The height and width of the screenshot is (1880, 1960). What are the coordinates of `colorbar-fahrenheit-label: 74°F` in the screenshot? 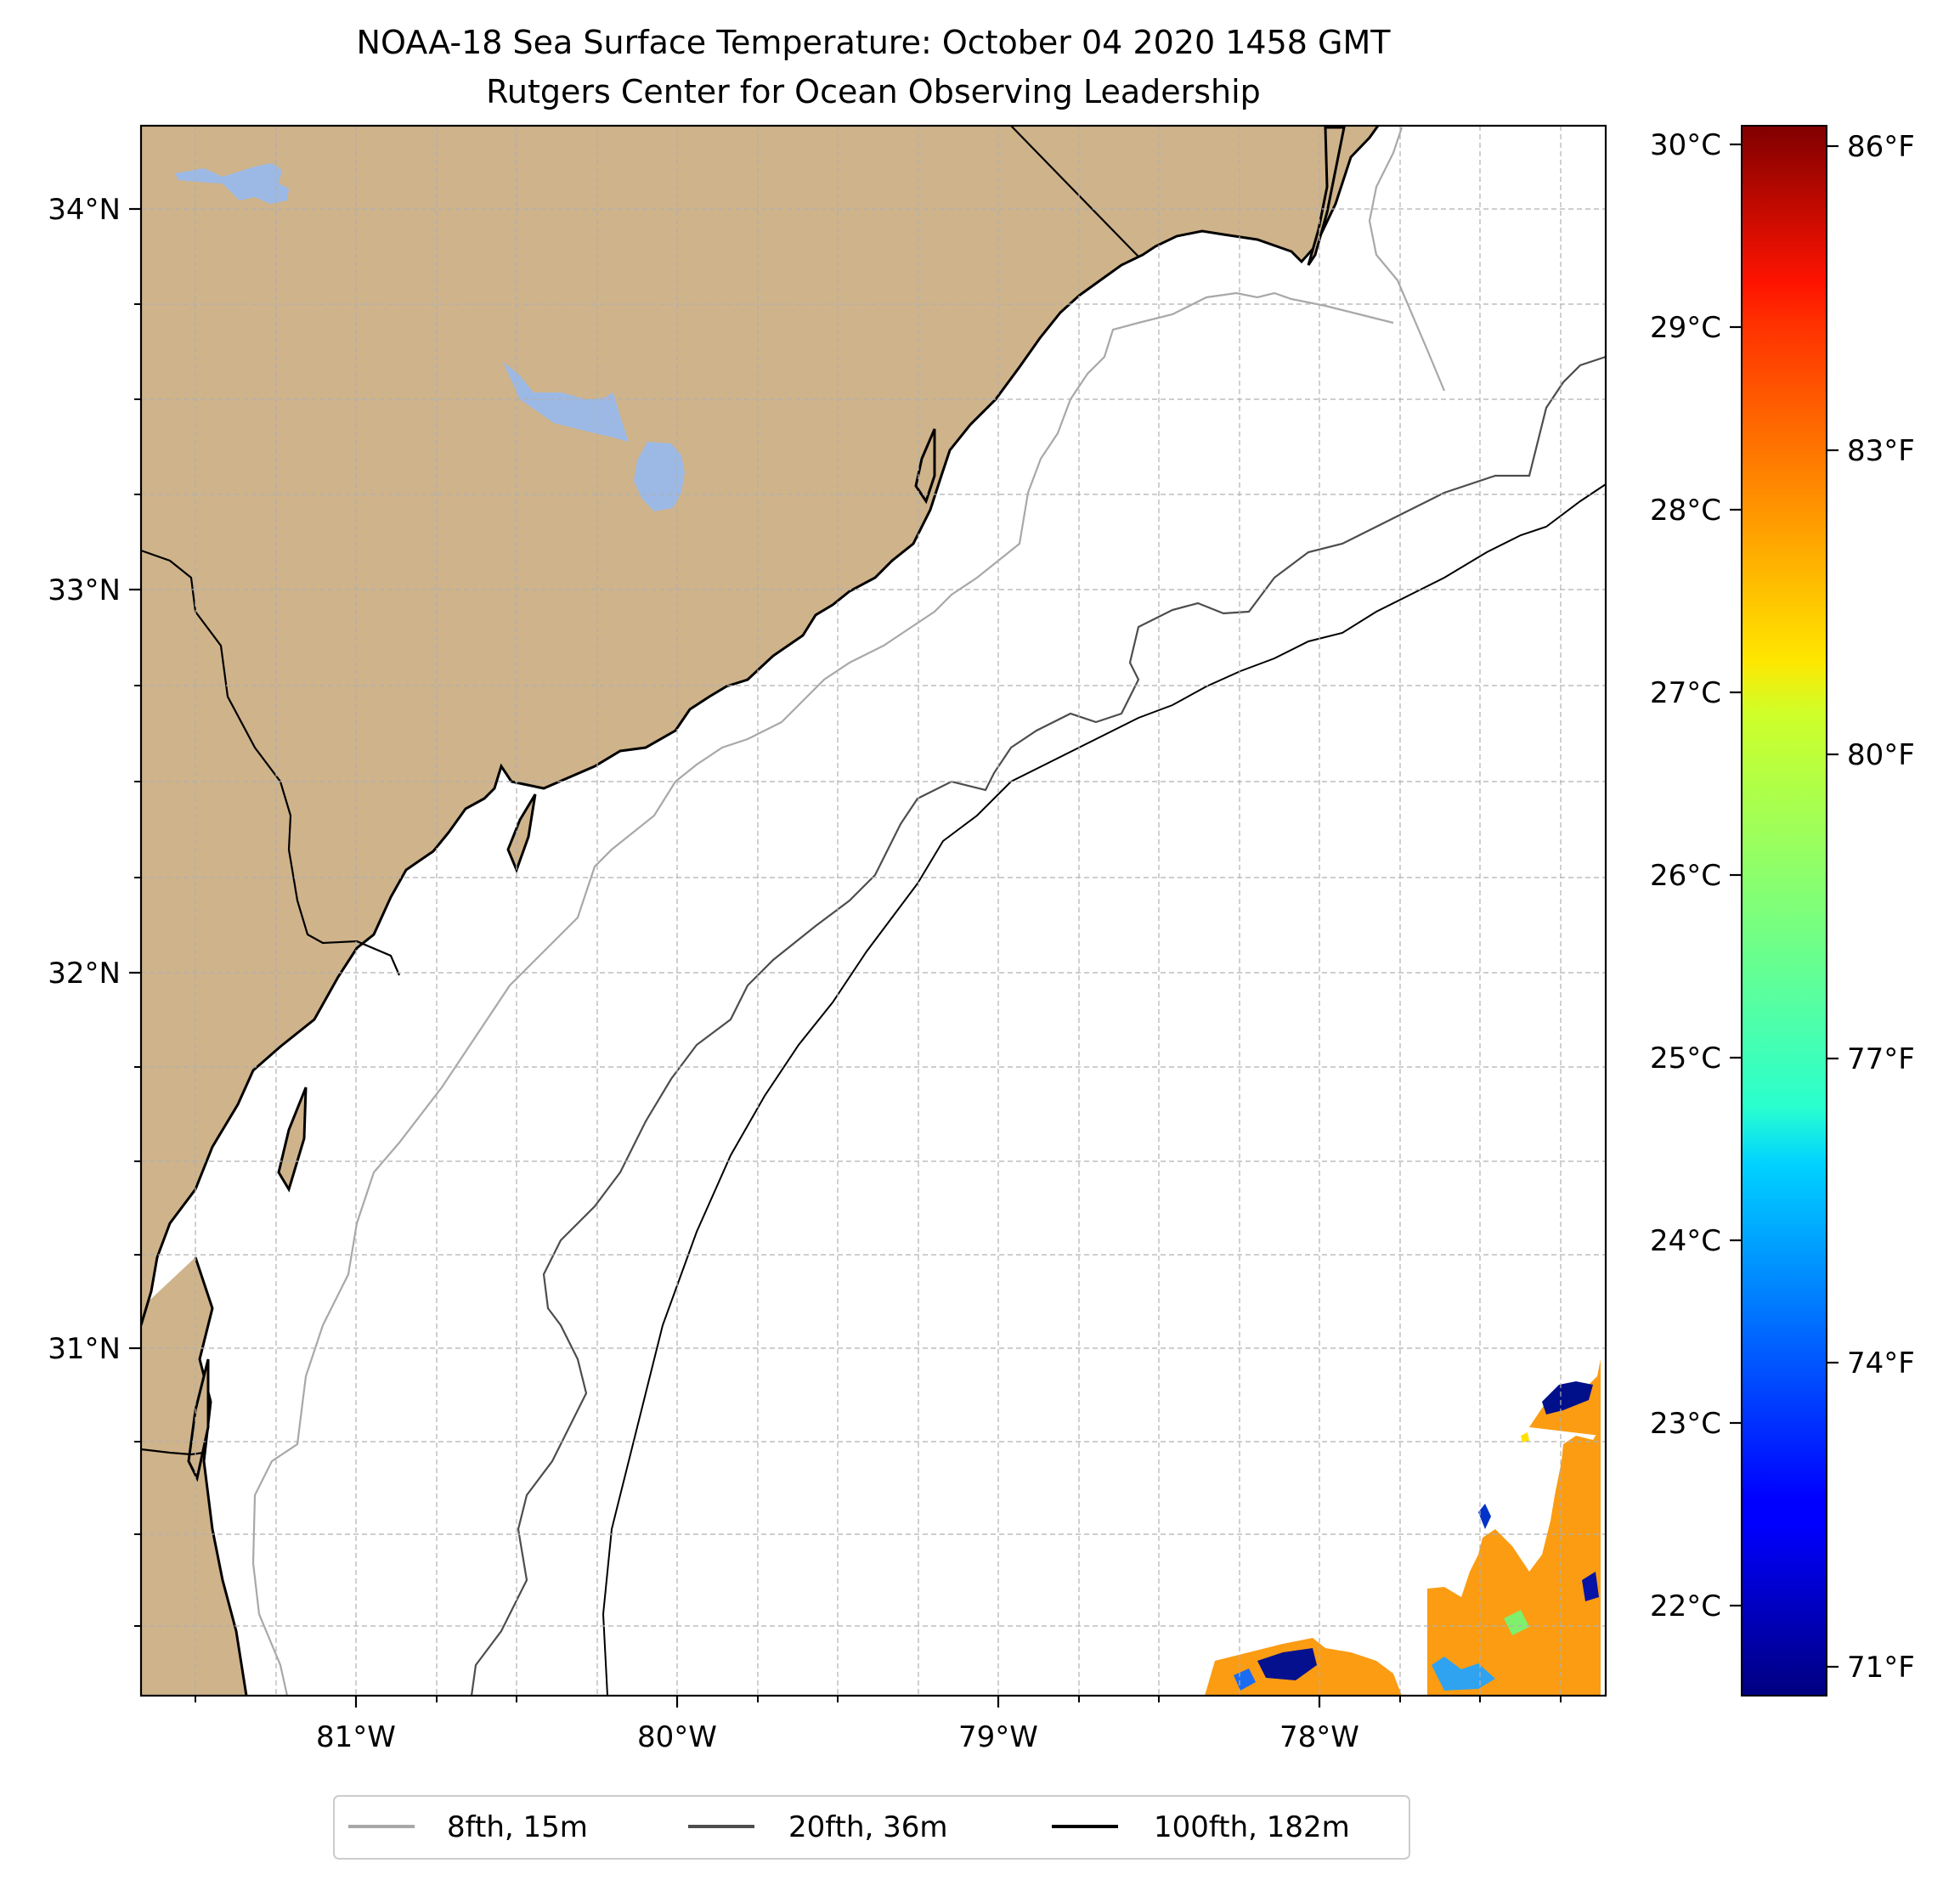 It's located at (1881, 1363).